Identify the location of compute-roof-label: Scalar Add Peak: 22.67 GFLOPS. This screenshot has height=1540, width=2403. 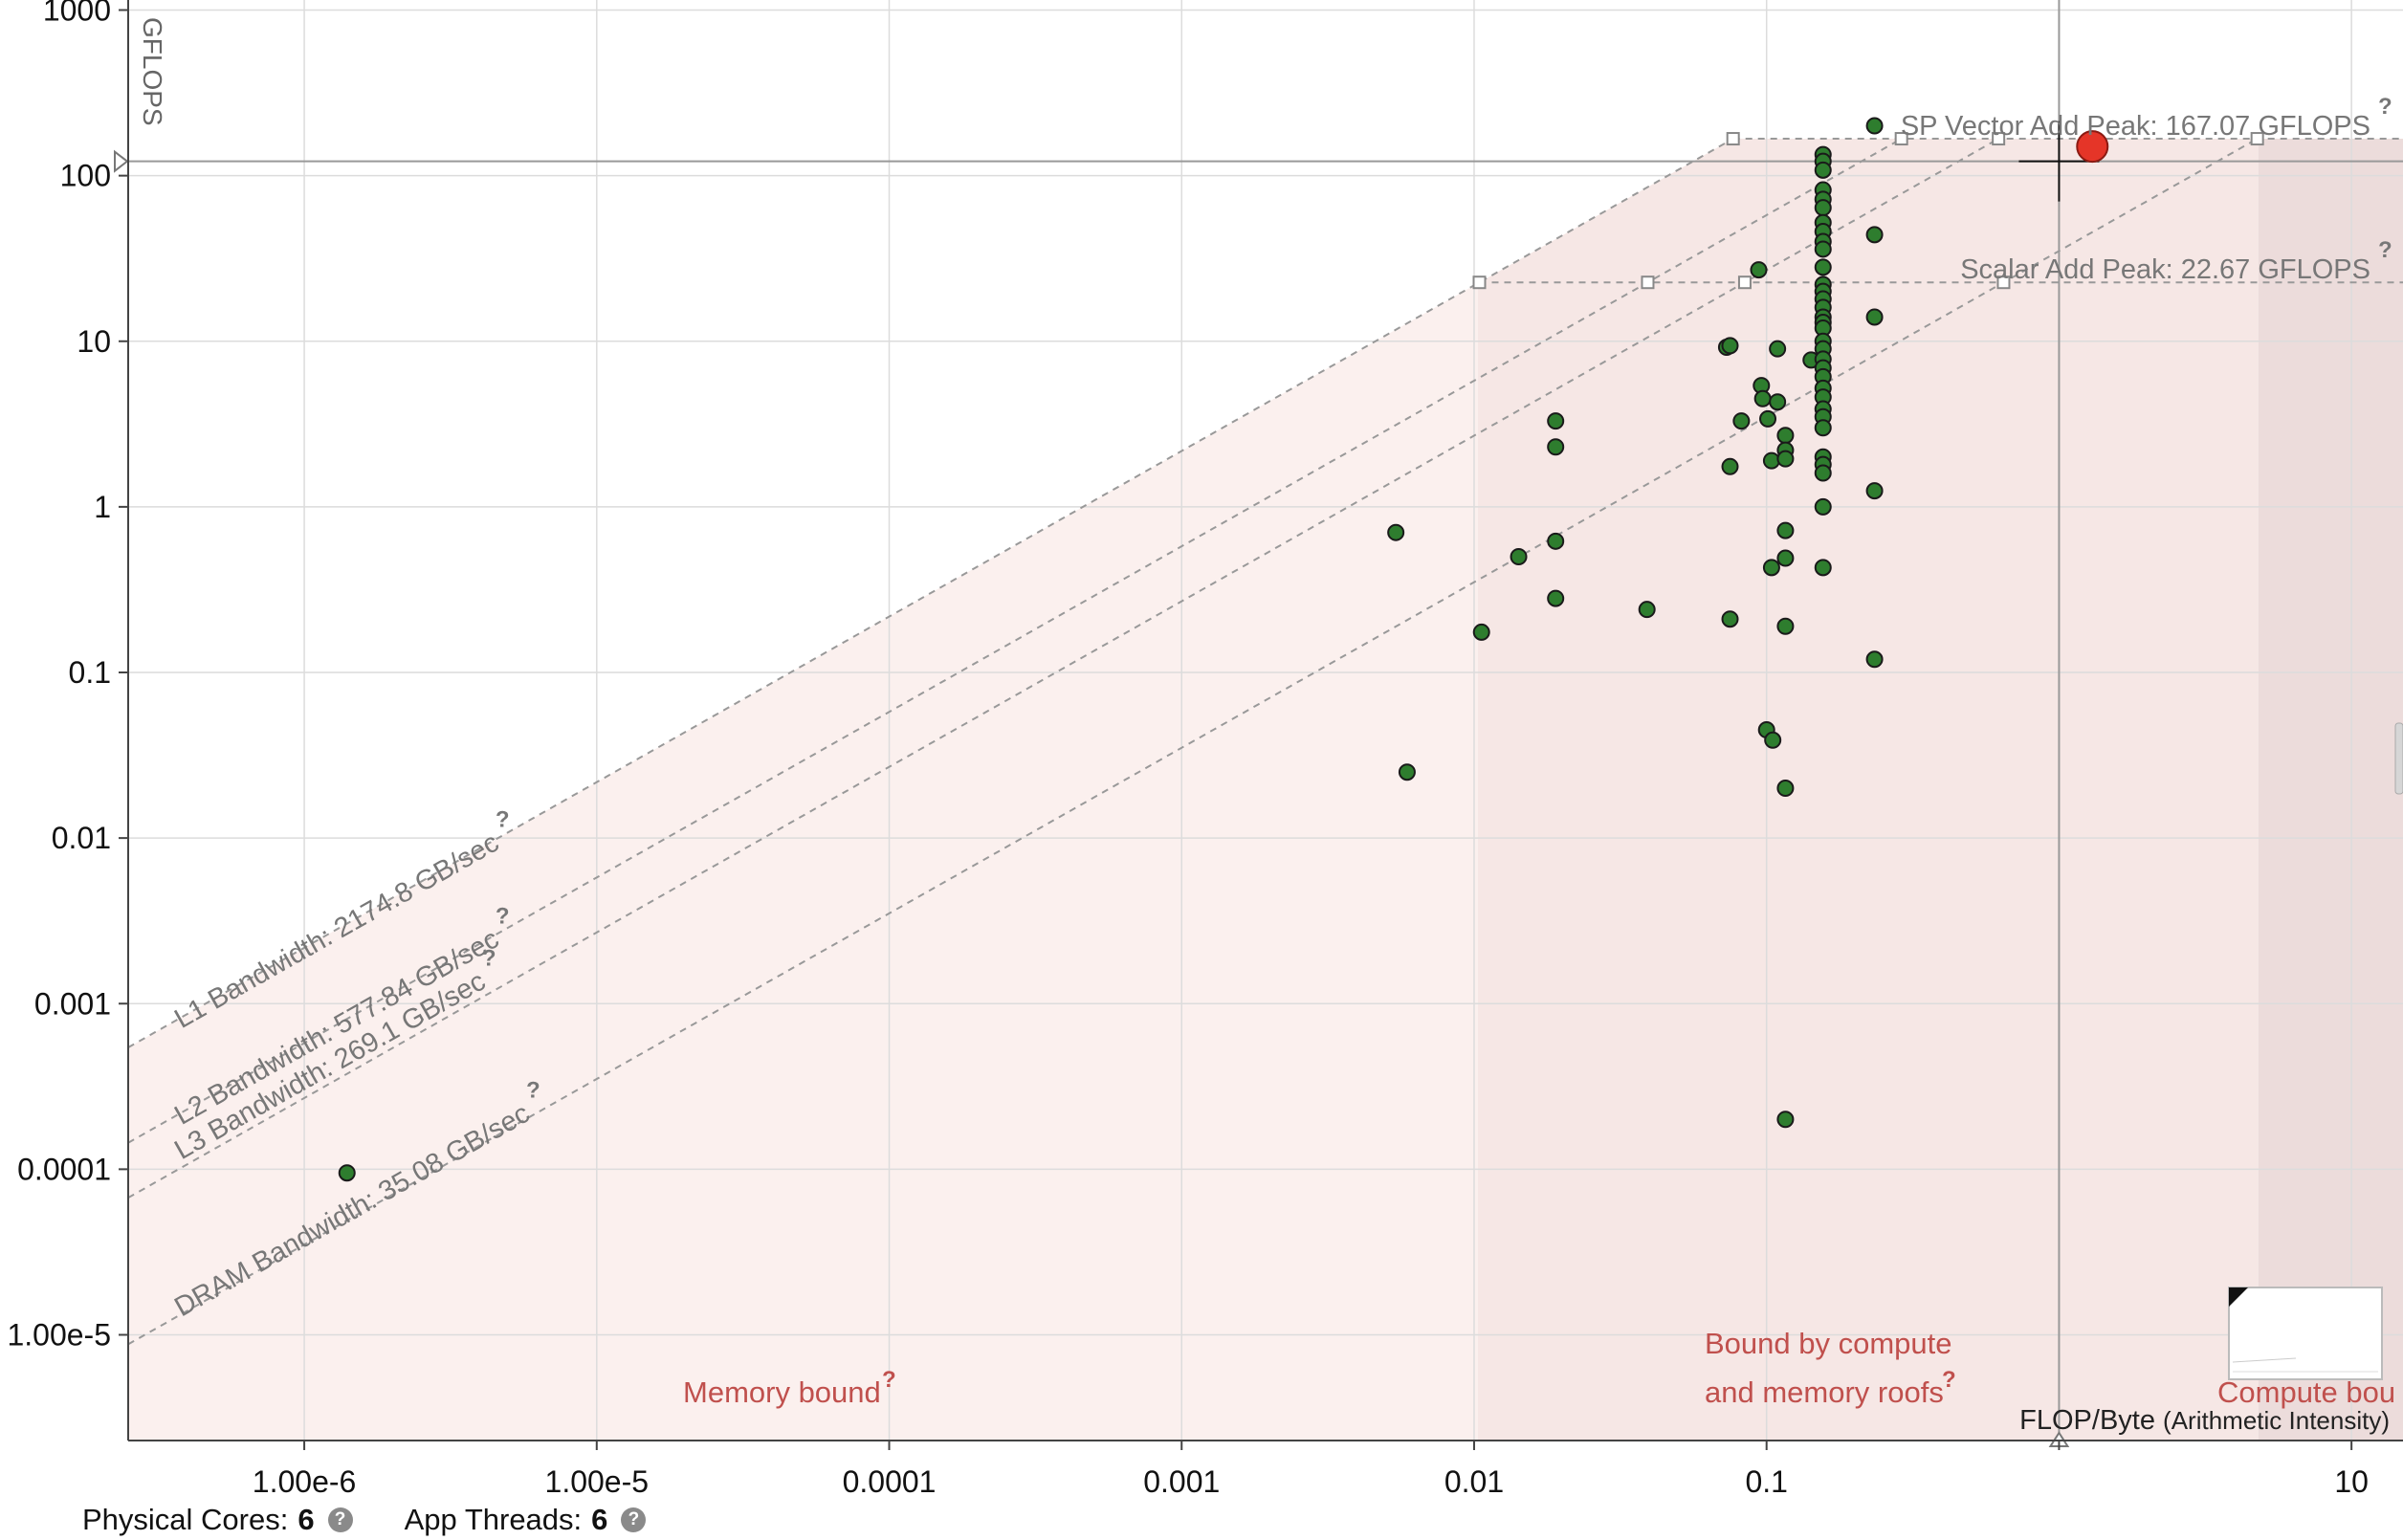
(2165, 269).